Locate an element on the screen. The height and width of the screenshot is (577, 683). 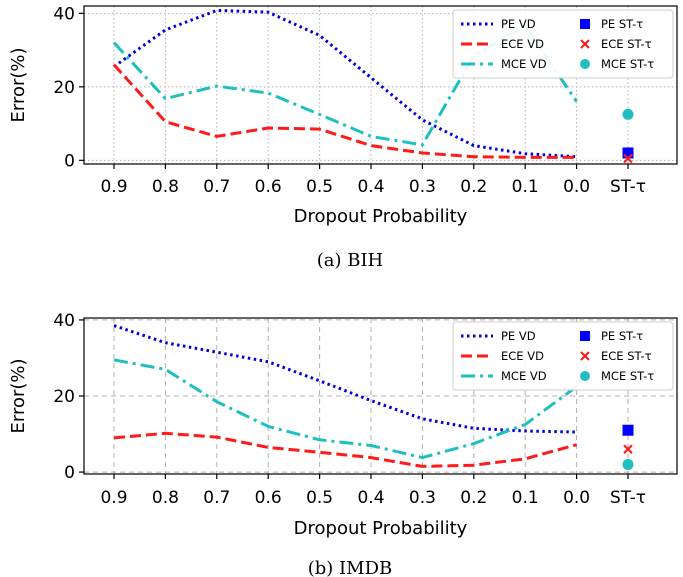
chart-caption: (a) BIH is located at coordinates (350, 260).